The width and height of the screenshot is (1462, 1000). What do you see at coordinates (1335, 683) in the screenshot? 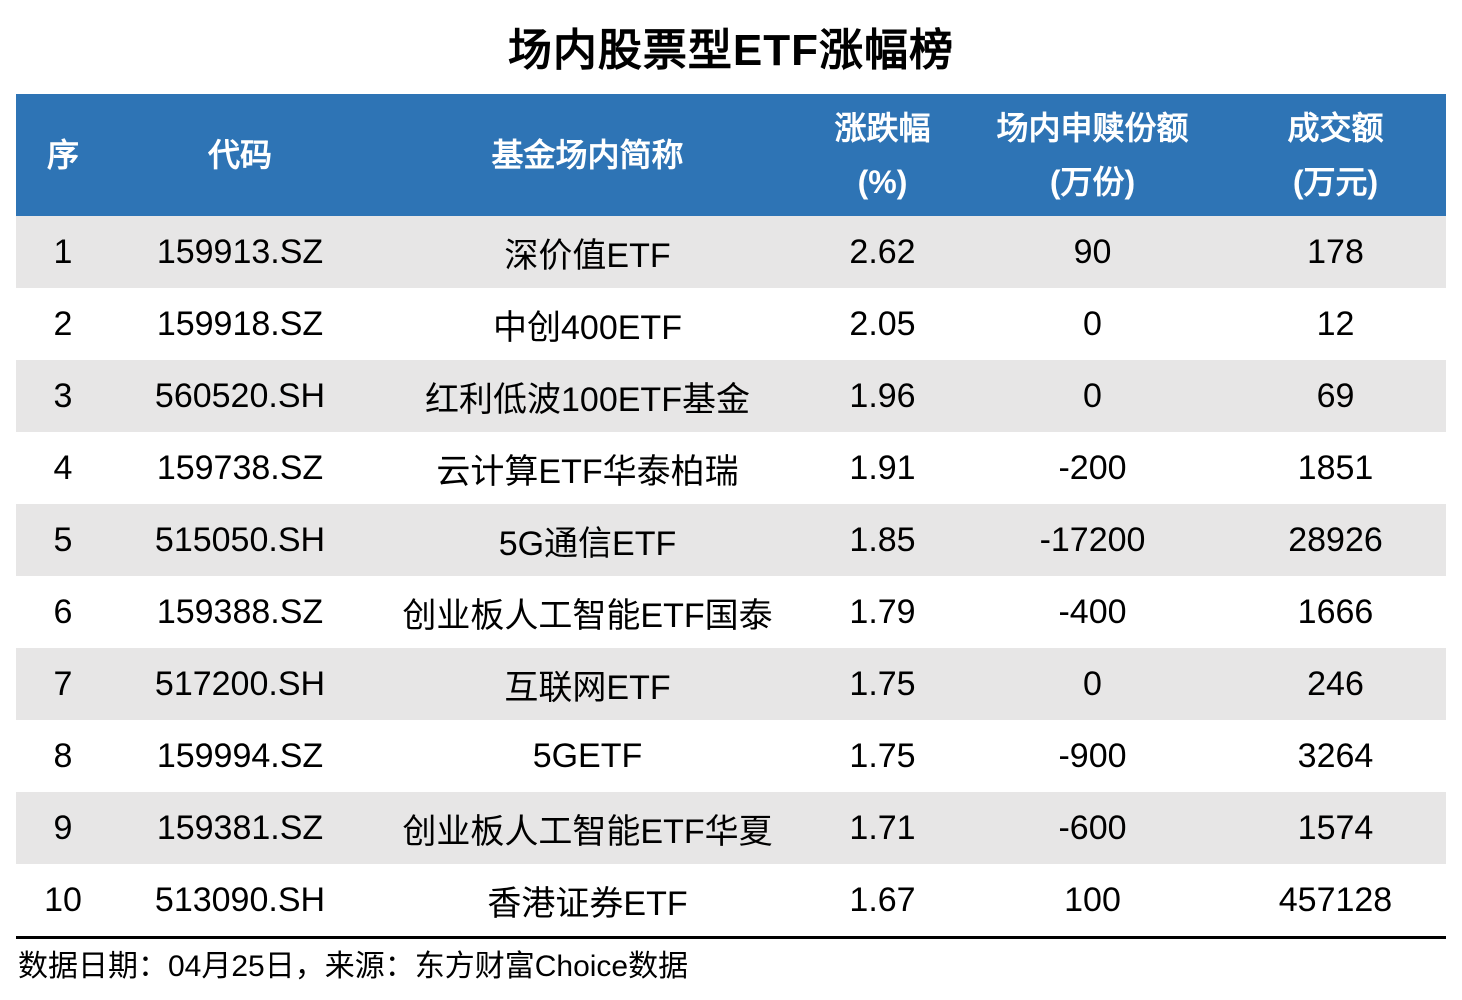
I see `cell-turnover: 246` at bounding box center [1335, 683].